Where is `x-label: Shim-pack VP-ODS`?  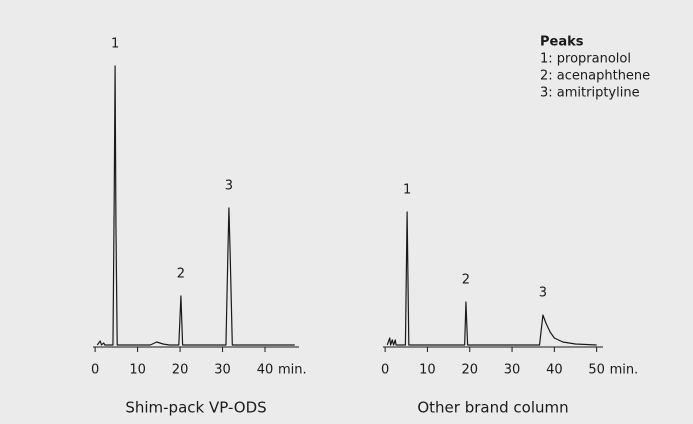 x-label: Shim-pack VP-ODS is located at coordinates (195, 408).